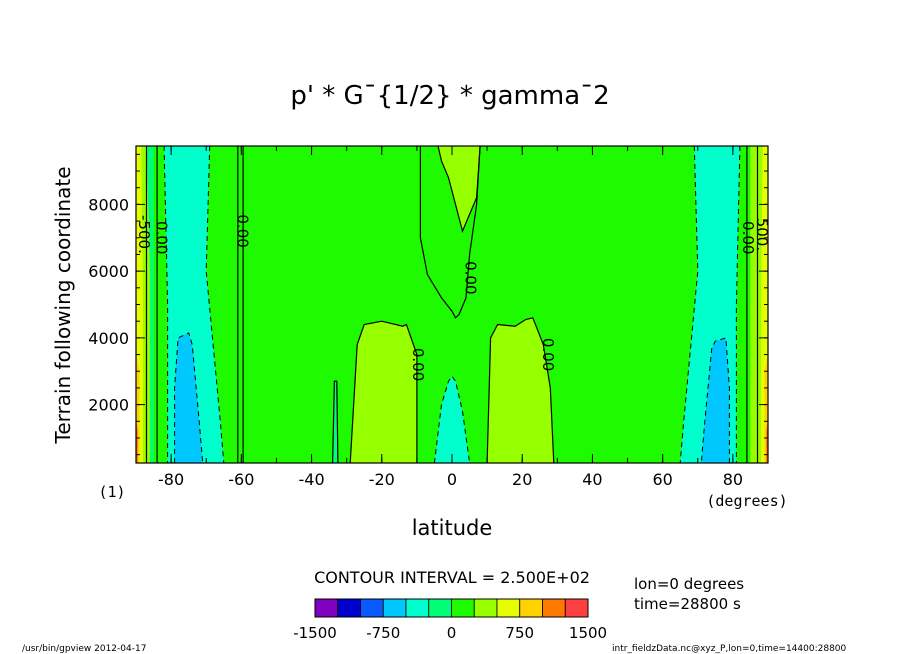  Describe the element at coordinates (449, 96) in the screenshot. I see `chart-title: p' * G¯{1/2} * gamma¯2` at that location.